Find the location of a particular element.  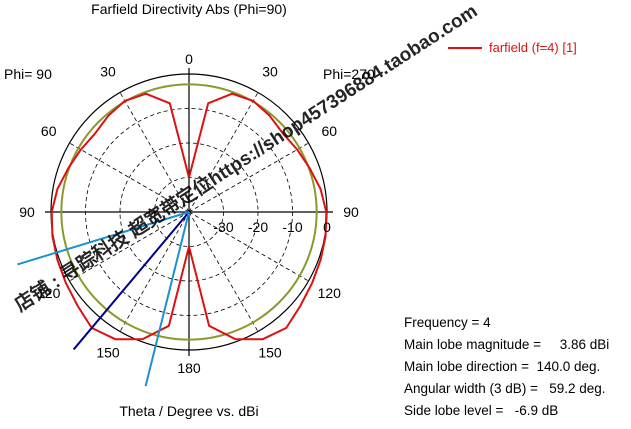

angle-label-right-90: 90 is located at coordinates (351, 212).